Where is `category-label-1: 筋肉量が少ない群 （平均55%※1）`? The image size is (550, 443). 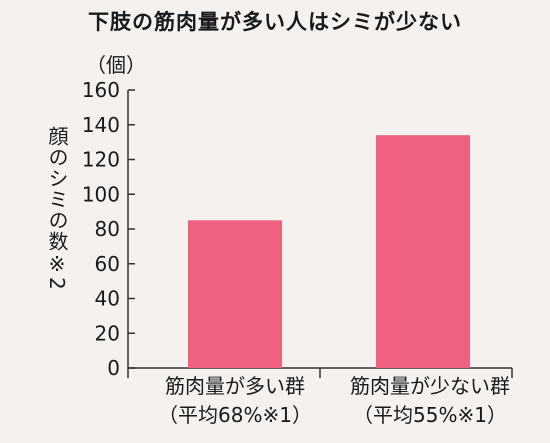 category-label-1: 筋肉量が少ない群 （平均55%※1） is located at coordinates (430, 401).